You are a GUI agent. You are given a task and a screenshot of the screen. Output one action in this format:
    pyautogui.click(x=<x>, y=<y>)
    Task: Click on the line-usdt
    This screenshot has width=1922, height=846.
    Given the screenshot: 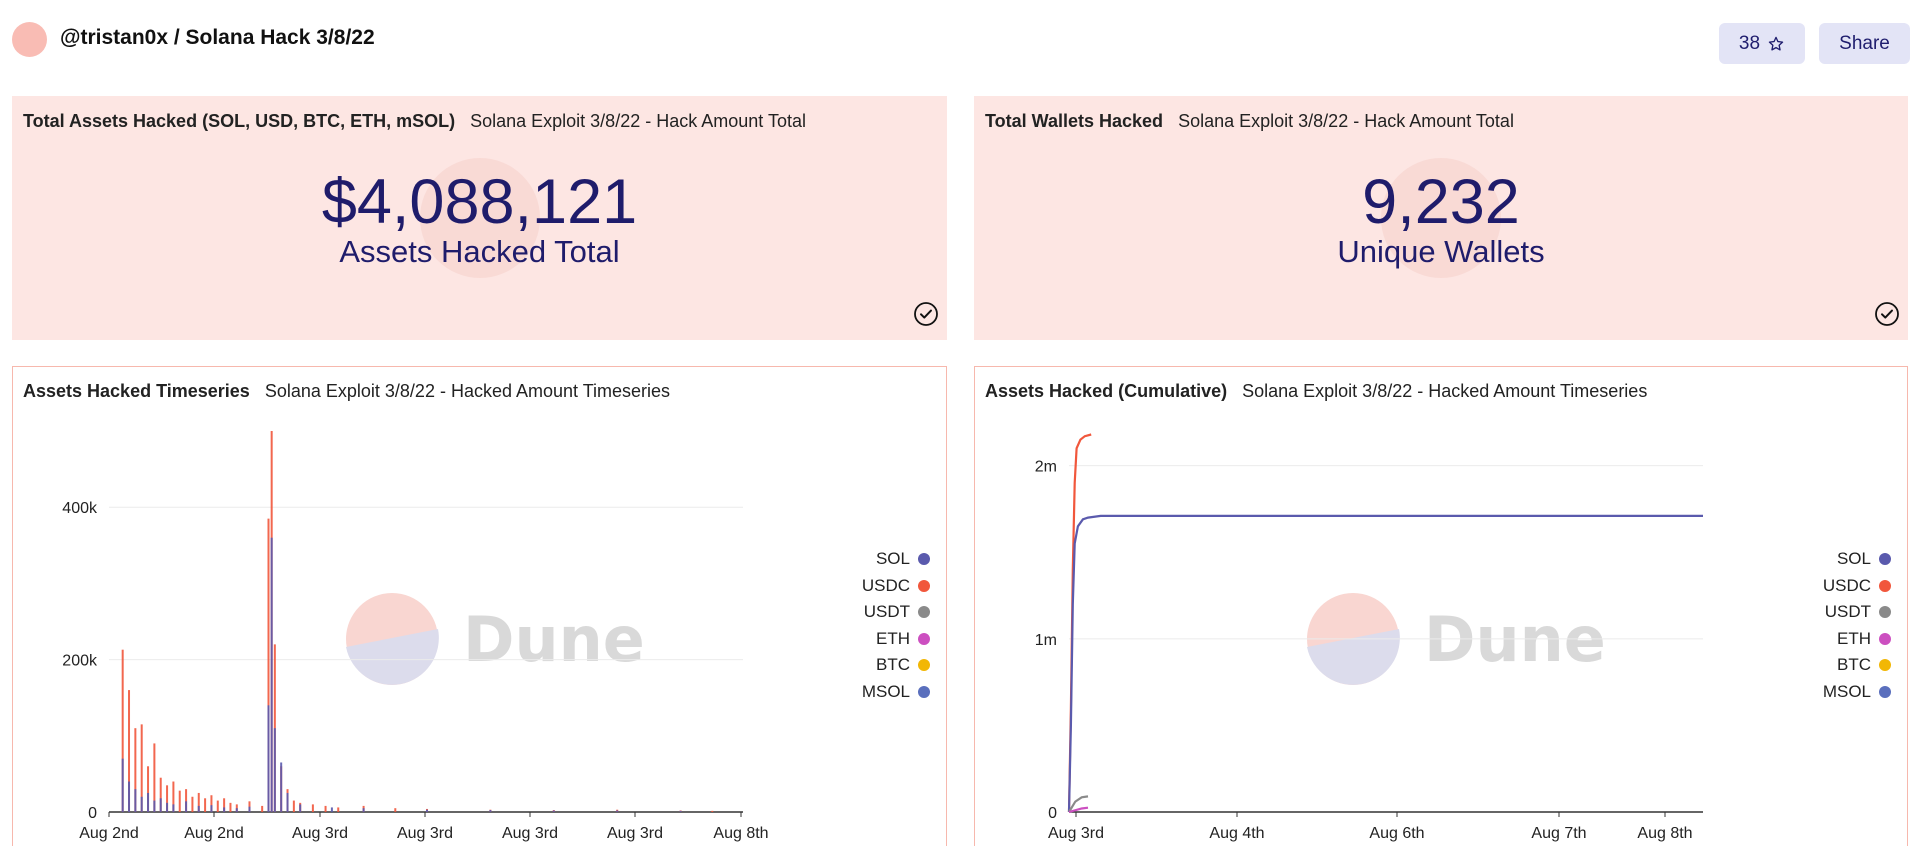 What is the action you would take?
    pyautogui.click(x=1078, y=804)
    